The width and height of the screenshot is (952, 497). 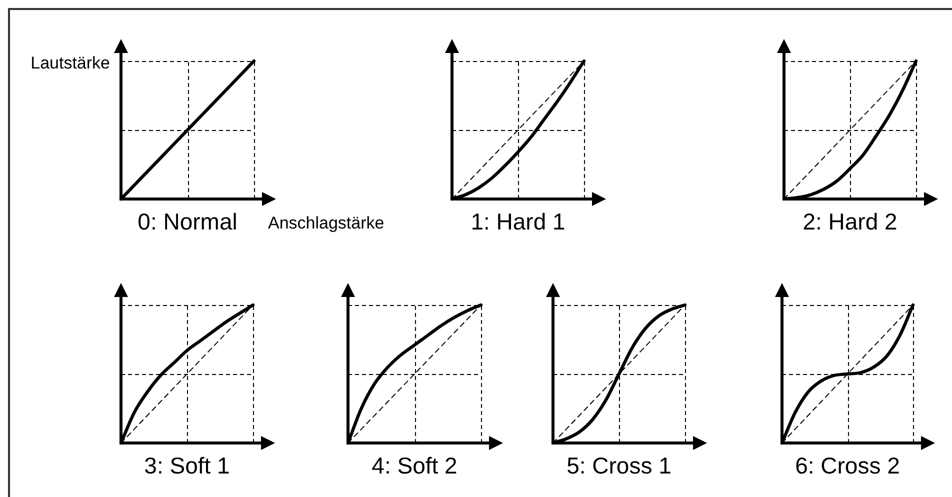 I want to click on text: 6: Cross 2, so click(x=847, y=465).